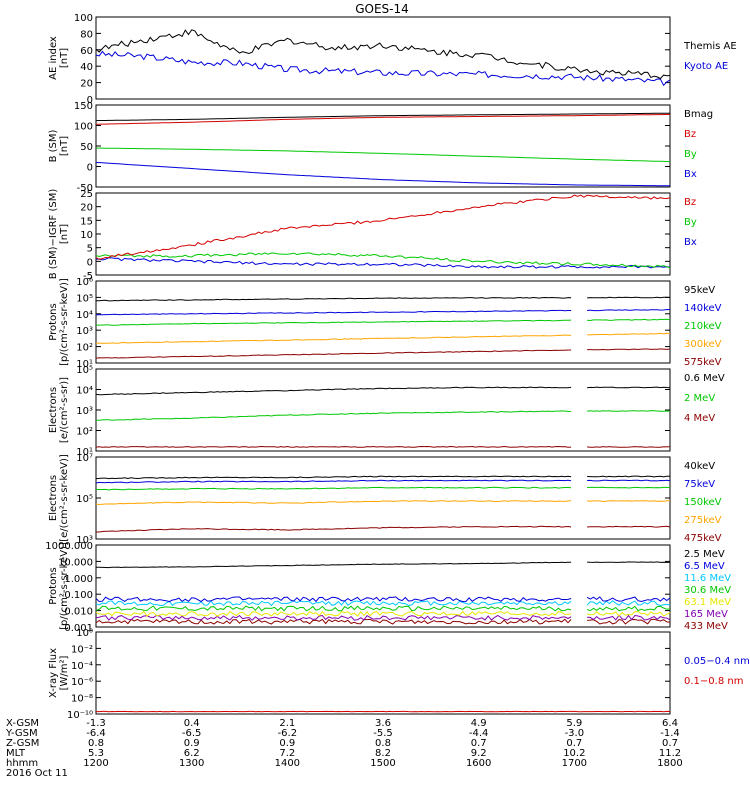  What do you see at coordinates (22, 763) in the screenshot?
I see `x-axis-row-label: hhmm` at bounding box center [22, 763].